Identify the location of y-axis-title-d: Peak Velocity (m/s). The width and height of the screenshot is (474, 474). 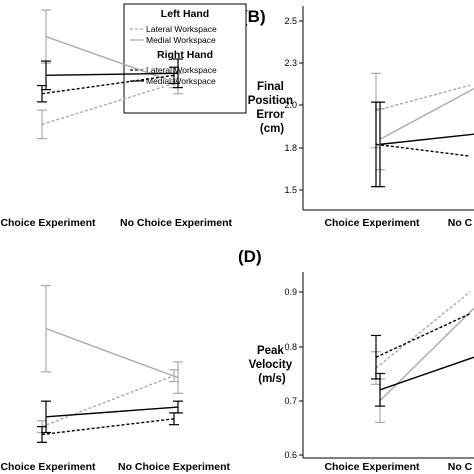
(272, 365).